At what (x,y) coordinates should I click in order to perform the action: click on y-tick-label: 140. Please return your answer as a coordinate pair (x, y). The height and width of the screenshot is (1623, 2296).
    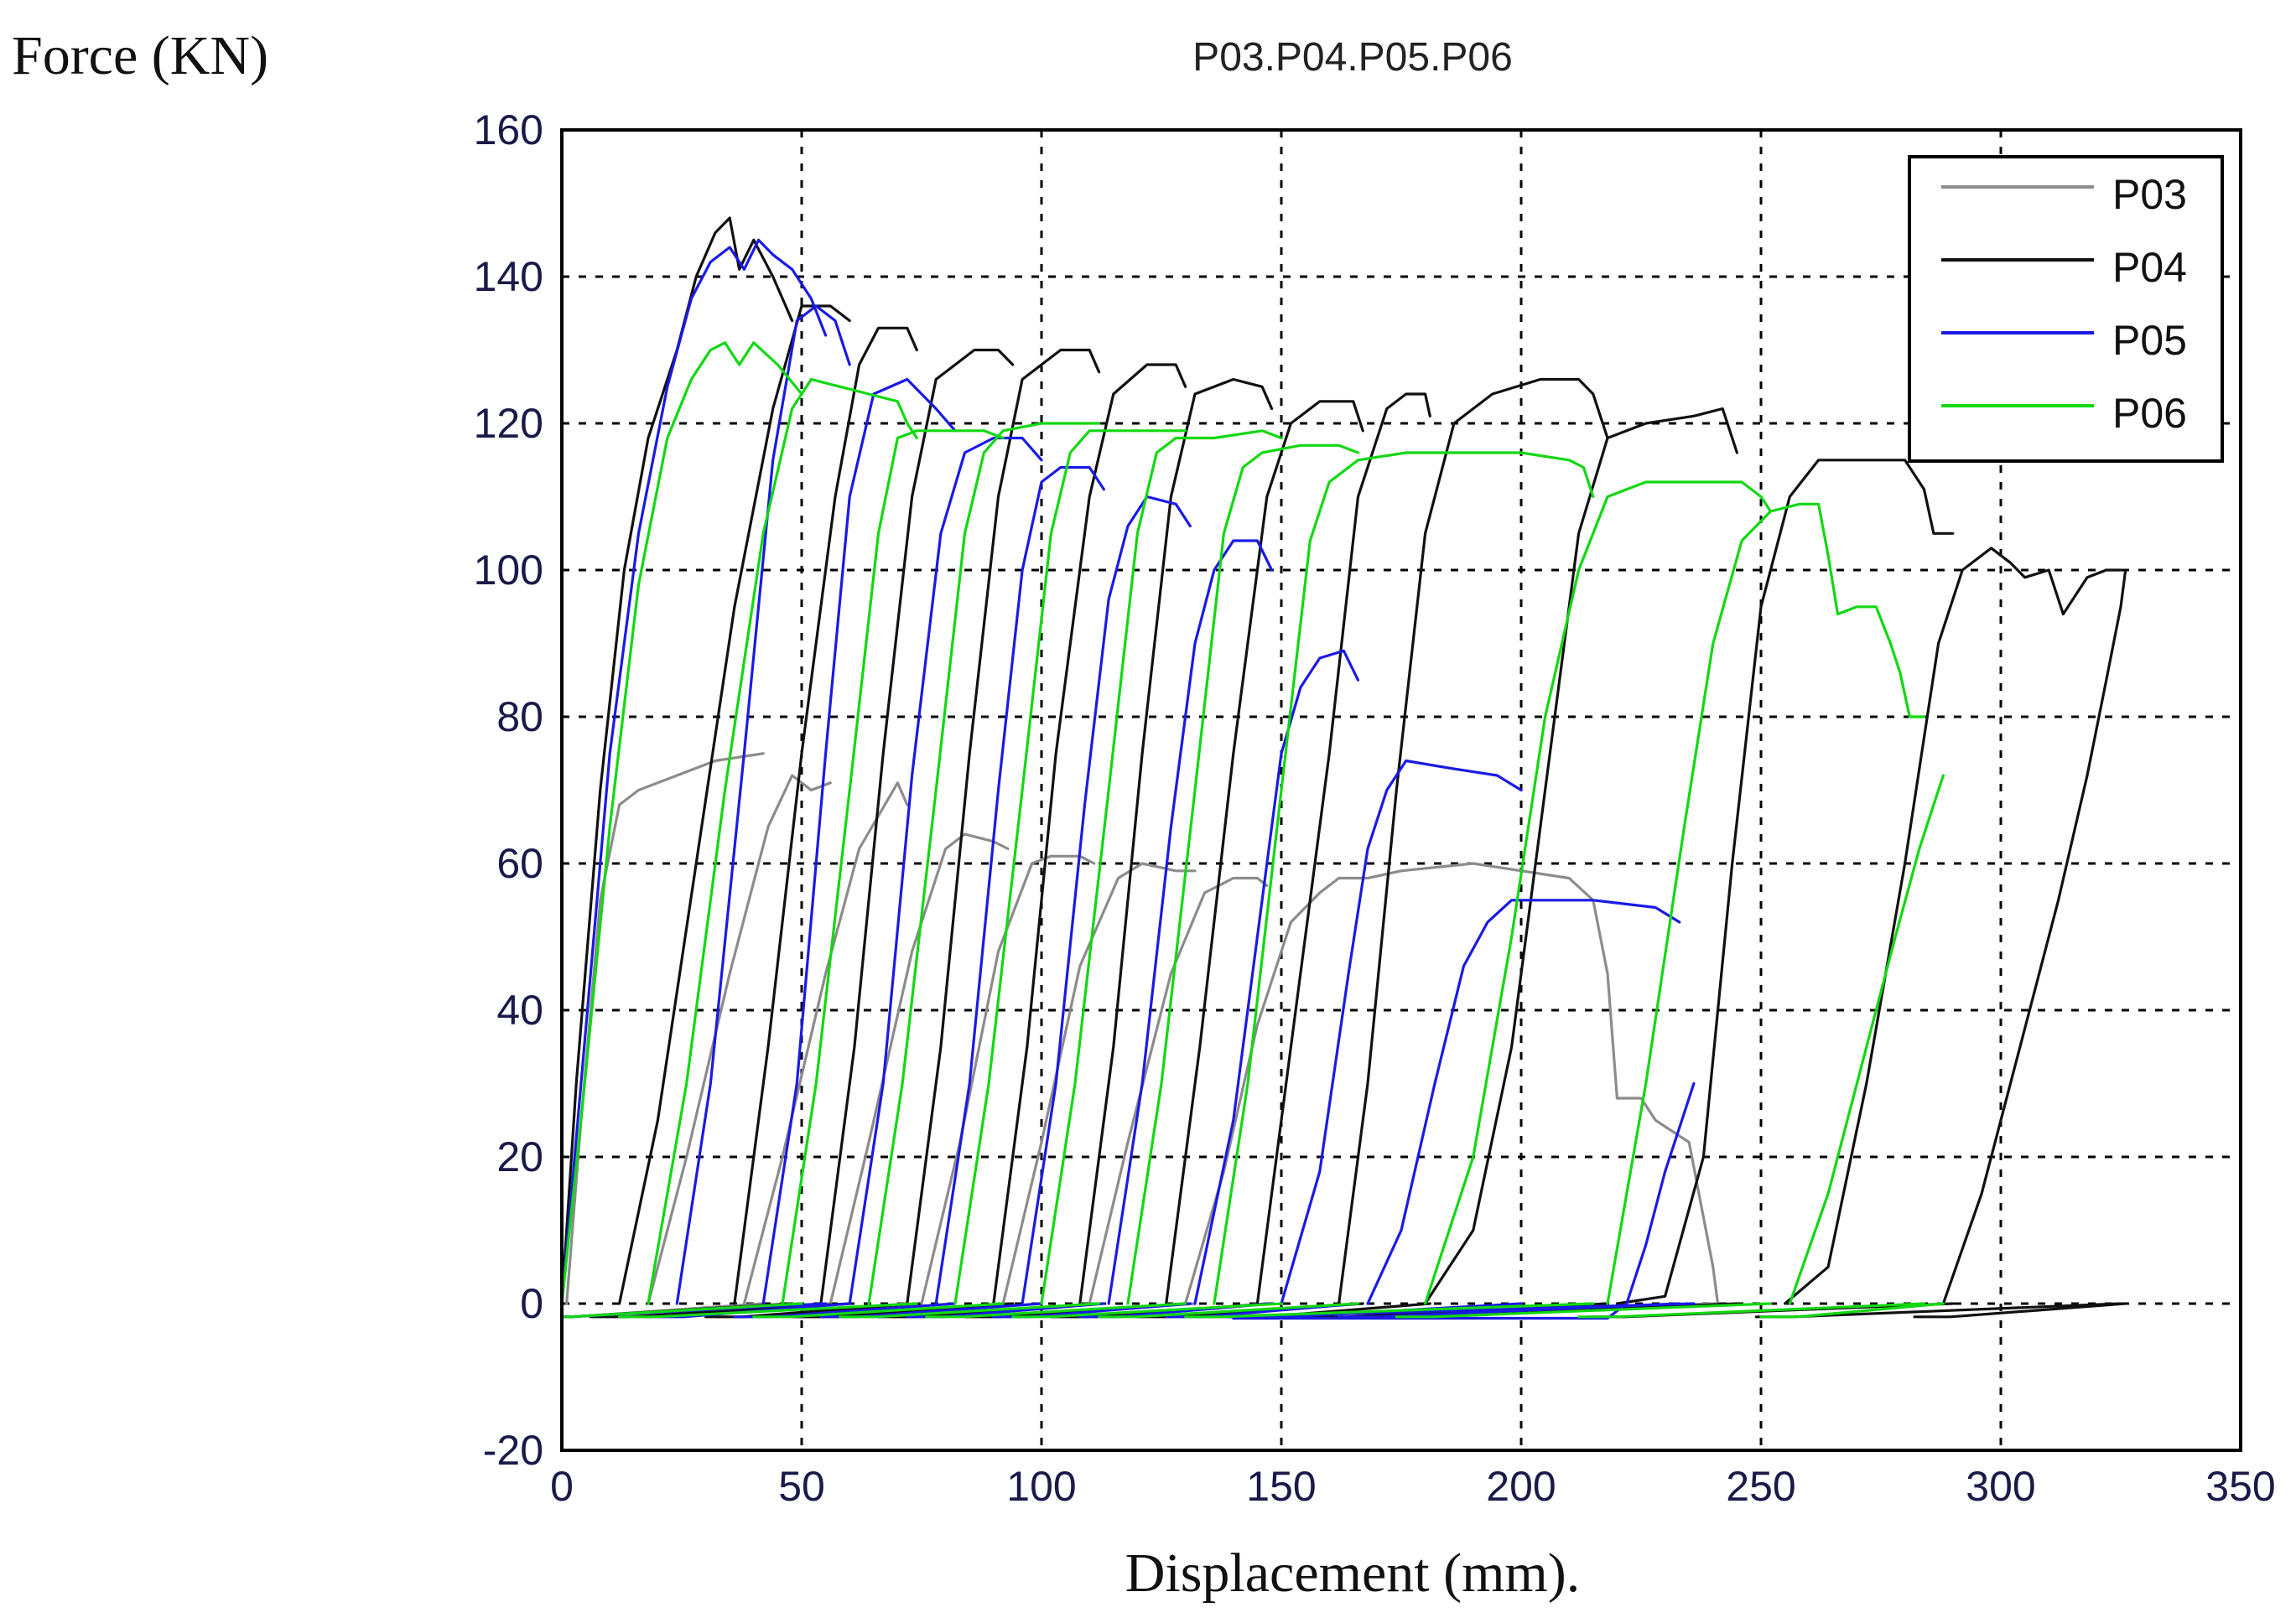
    Looking at the image, I should click on (508, 276).